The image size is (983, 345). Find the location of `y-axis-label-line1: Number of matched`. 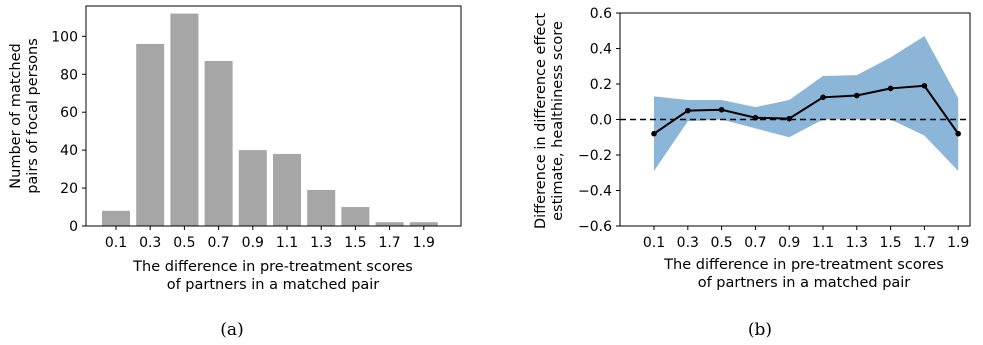

y-axis-label-line1: Number of matched is located at coordinates (16, 115).